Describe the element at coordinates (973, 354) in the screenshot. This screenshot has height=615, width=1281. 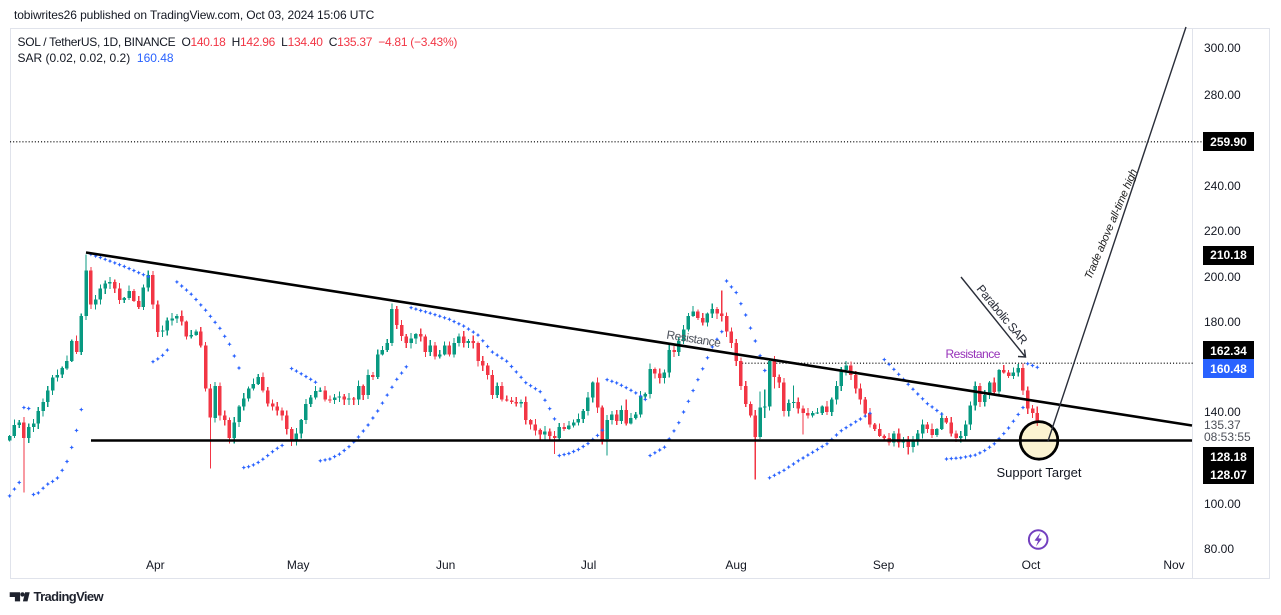
I see `svg-text: Resistance` at that location.